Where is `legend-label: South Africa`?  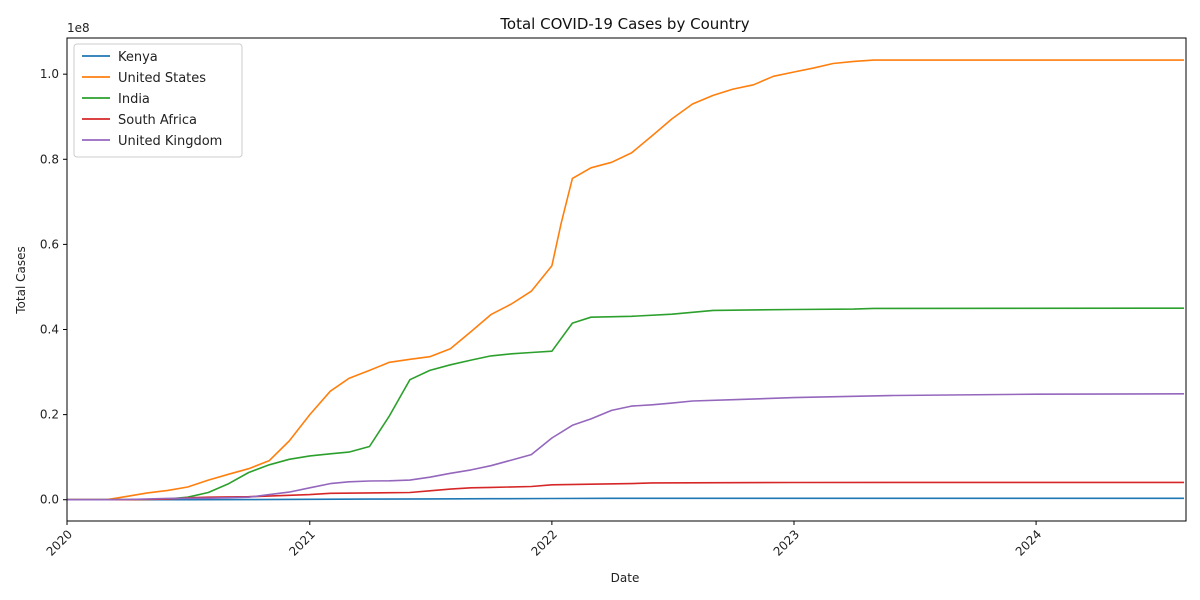 legend-label: South Africa is located at coordinates (157, 120).